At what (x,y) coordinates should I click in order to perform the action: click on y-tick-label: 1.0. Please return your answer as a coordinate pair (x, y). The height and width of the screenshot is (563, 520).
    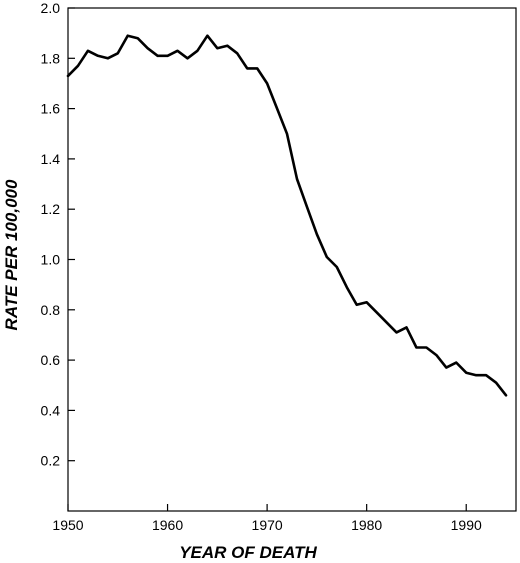
    Looking at the image, I should click on (51, 260).